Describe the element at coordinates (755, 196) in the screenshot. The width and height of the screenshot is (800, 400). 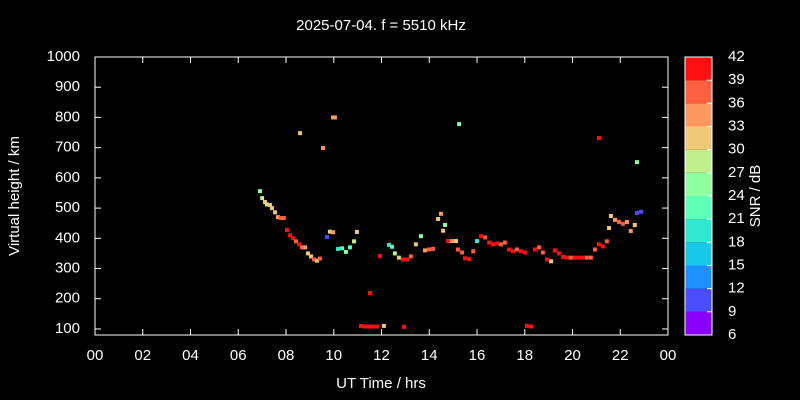
I see `colorbar-label: SNR / dB` at that location.